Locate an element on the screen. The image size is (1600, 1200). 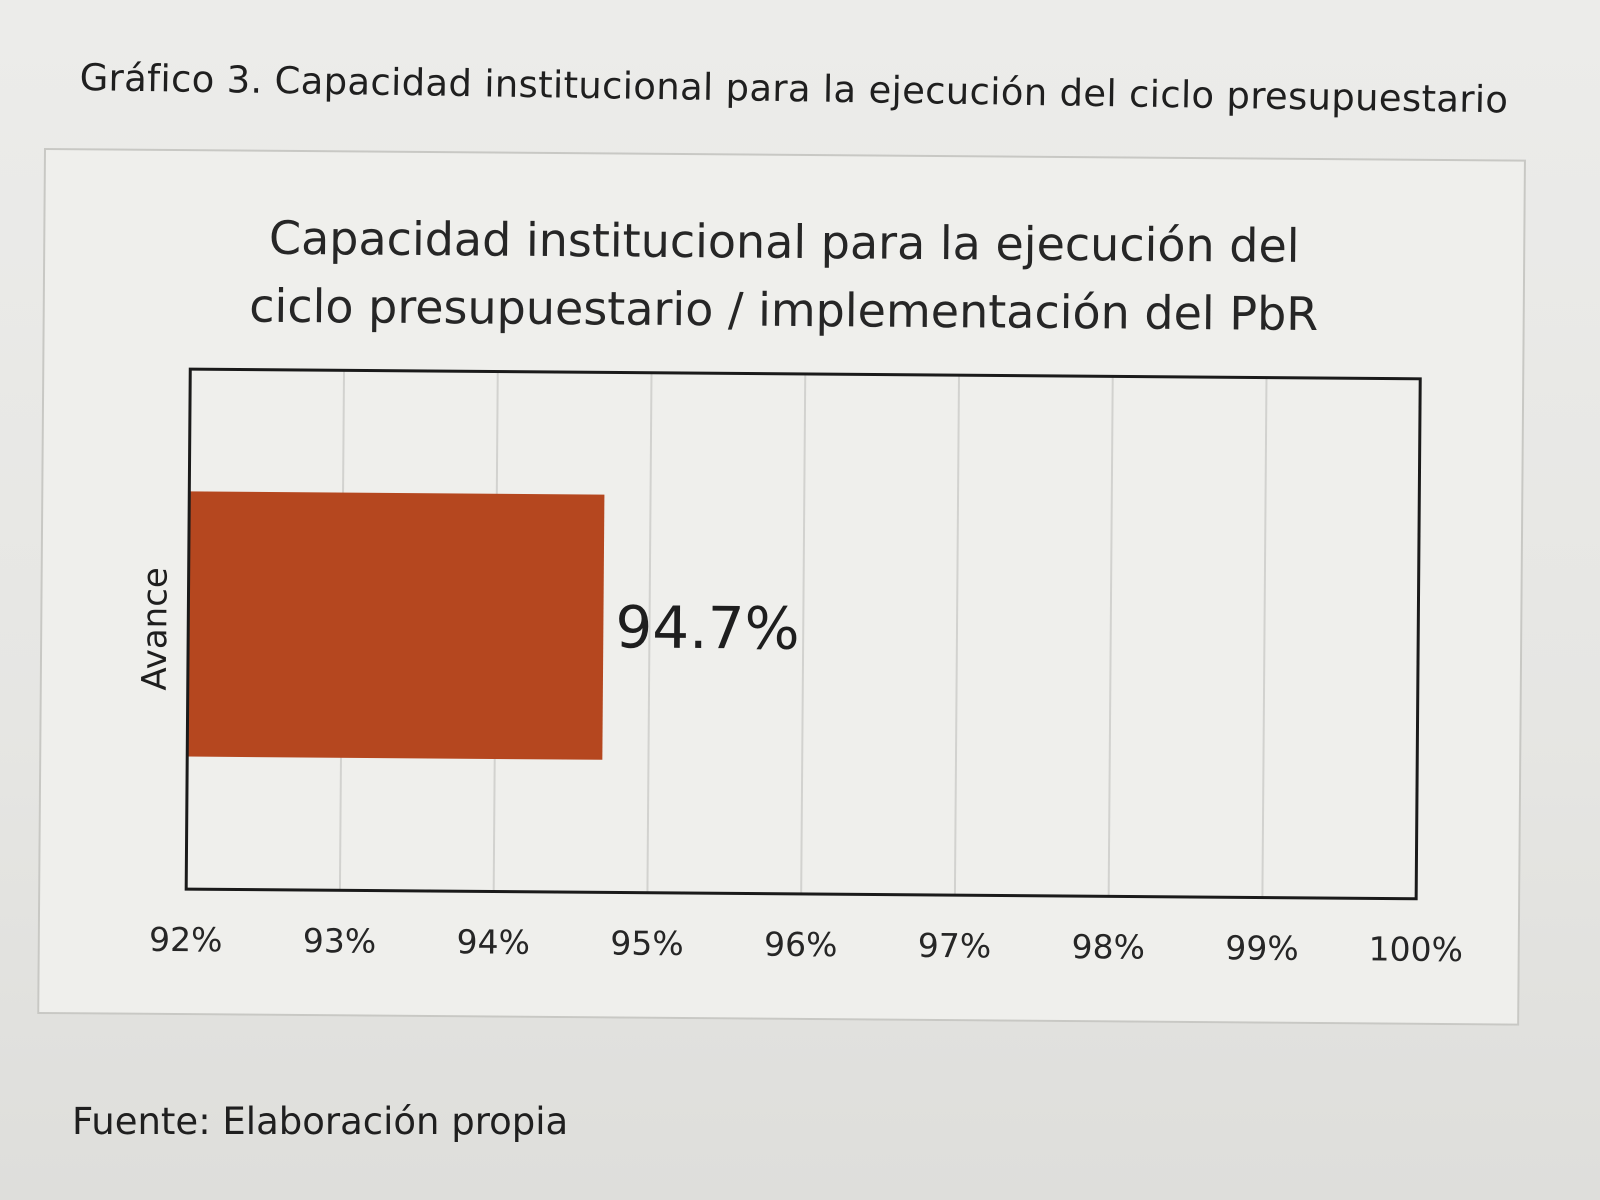
x-tick-label: 92% is located at coordinates (186, 940).